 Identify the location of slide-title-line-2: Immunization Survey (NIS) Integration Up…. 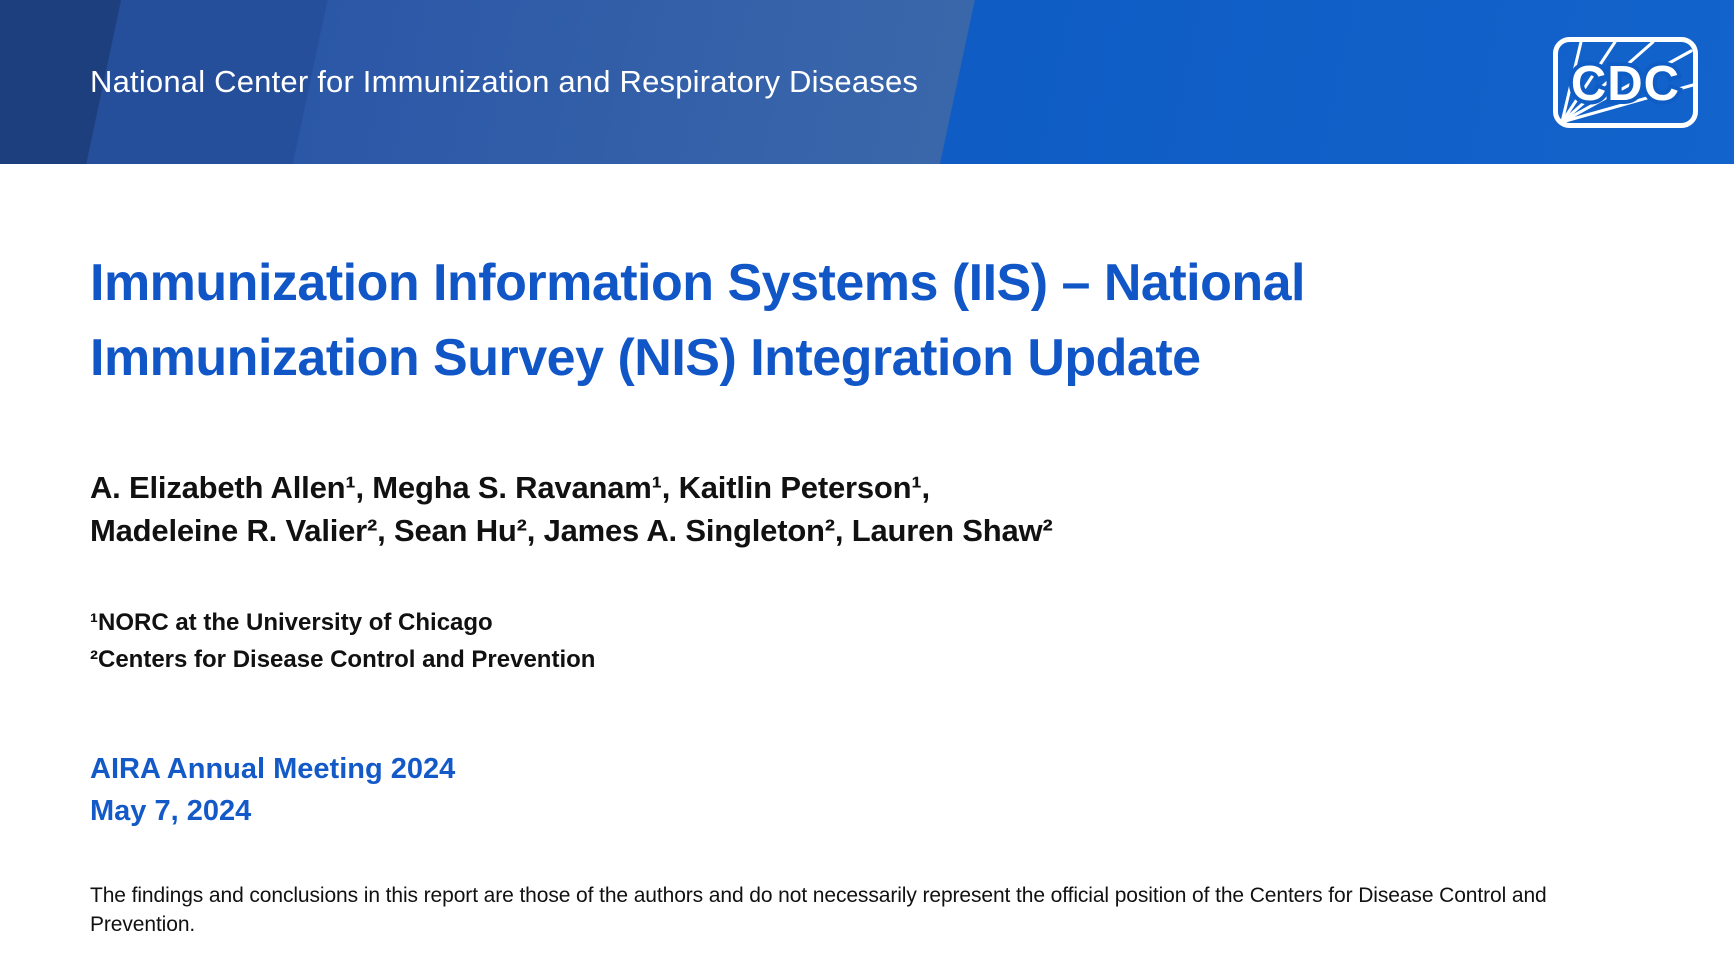
(645, 358).